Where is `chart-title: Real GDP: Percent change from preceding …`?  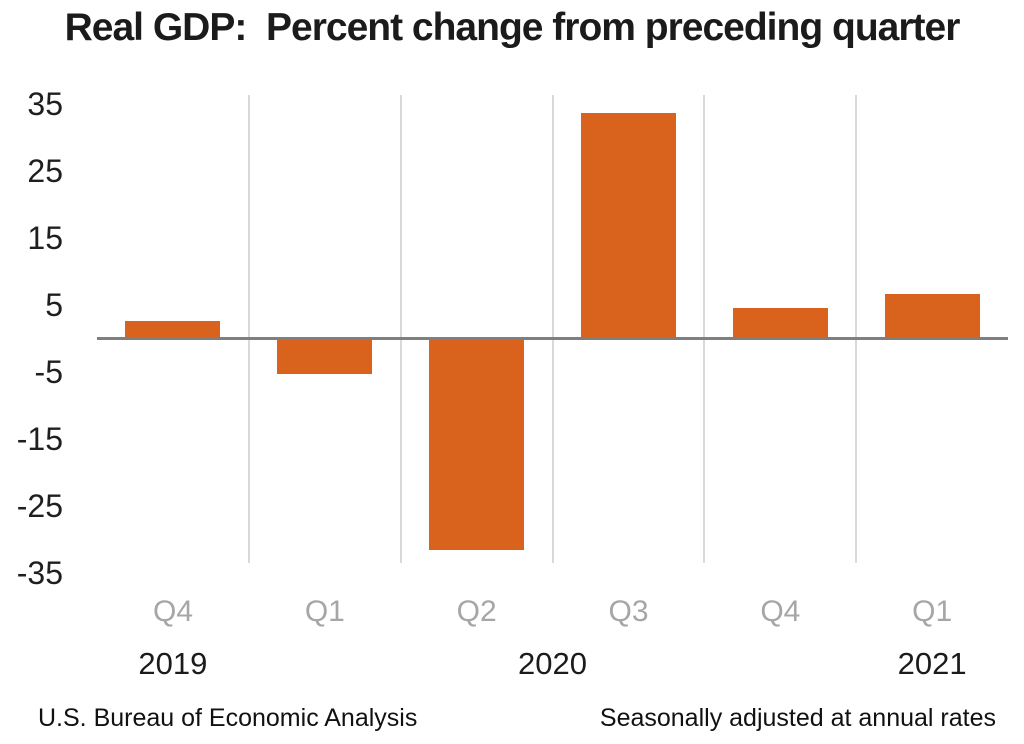
chart-title: Real GDP: Percent change from preceding … is located at coordinates (512, 27).